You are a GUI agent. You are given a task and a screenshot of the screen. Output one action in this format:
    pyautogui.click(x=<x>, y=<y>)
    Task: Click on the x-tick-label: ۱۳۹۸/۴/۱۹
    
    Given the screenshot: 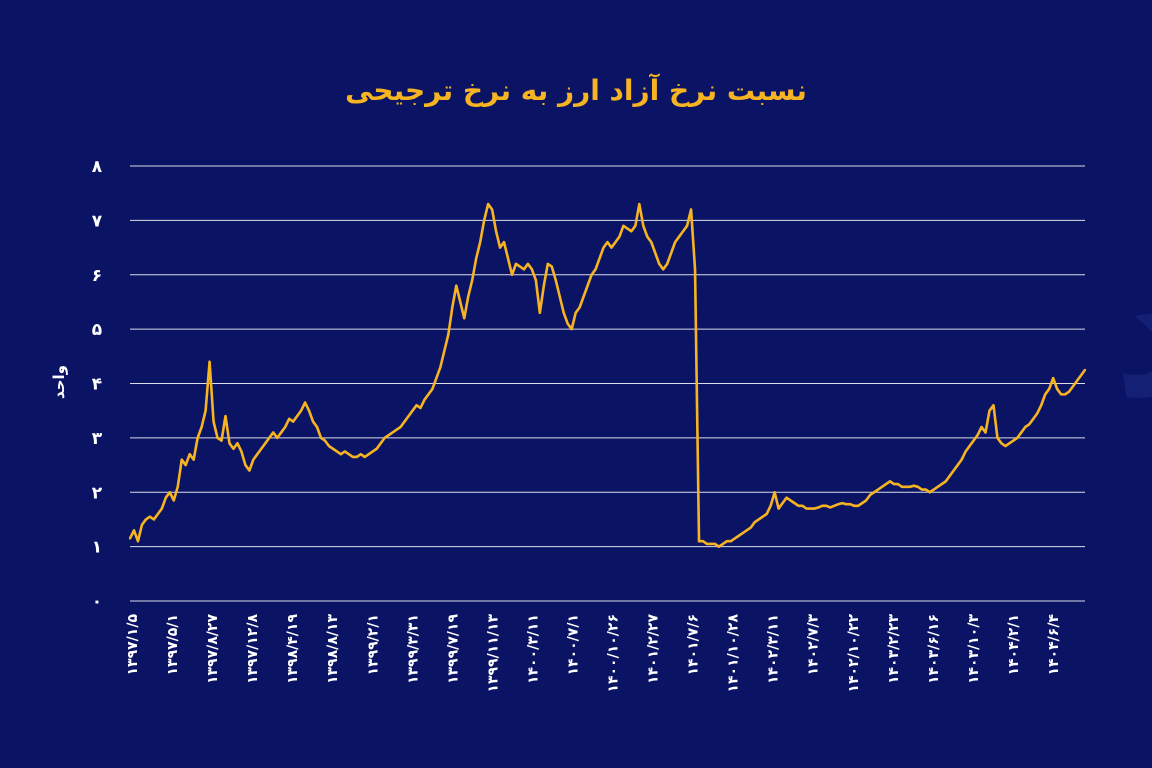 What is the action you would take?
    pyautogui.click(x=293, y=649)
    